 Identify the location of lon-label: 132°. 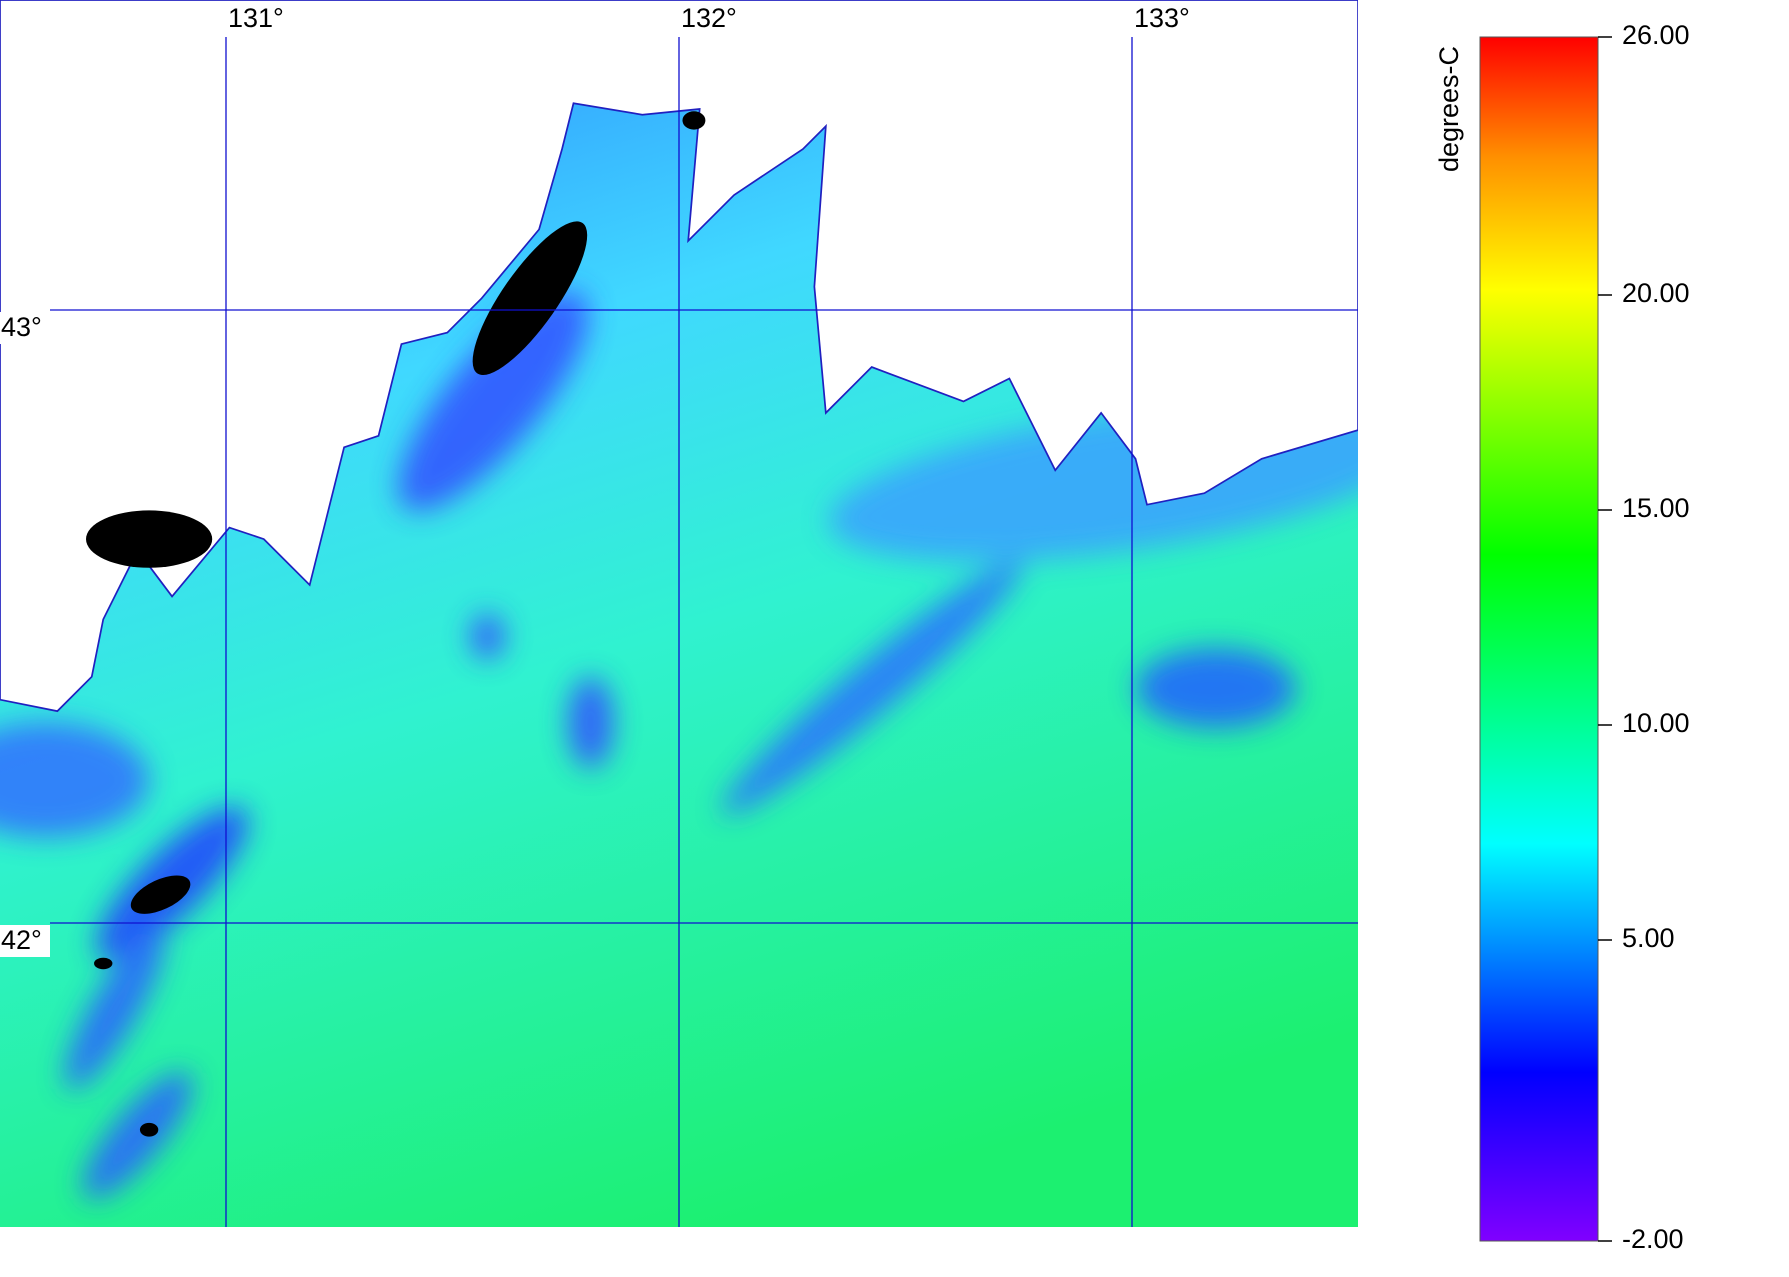
(709, 18).